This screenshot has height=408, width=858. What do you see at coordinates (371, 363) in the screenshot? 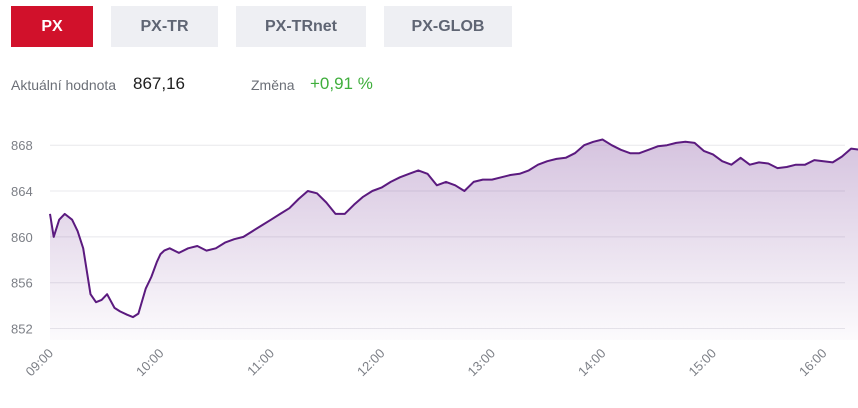
I see `x-tick-label: 12:00` at bounding box center [371, 363].